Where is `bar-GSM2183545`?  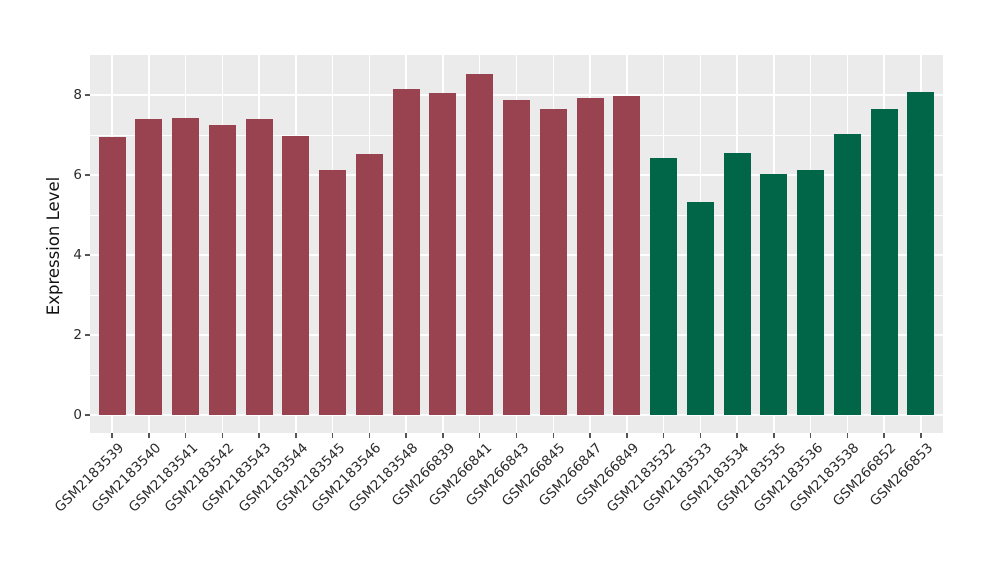 bar-GSM2183545 is located at coordinates (333, 292).